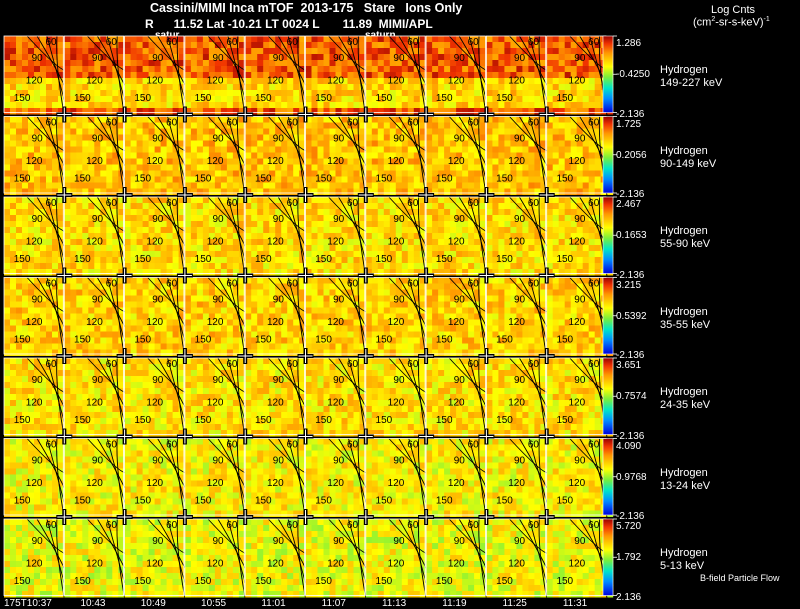  Describe the element at coordinates (575, 603) in the screenshot. I see `time-tick-label: 11:31` at that location.